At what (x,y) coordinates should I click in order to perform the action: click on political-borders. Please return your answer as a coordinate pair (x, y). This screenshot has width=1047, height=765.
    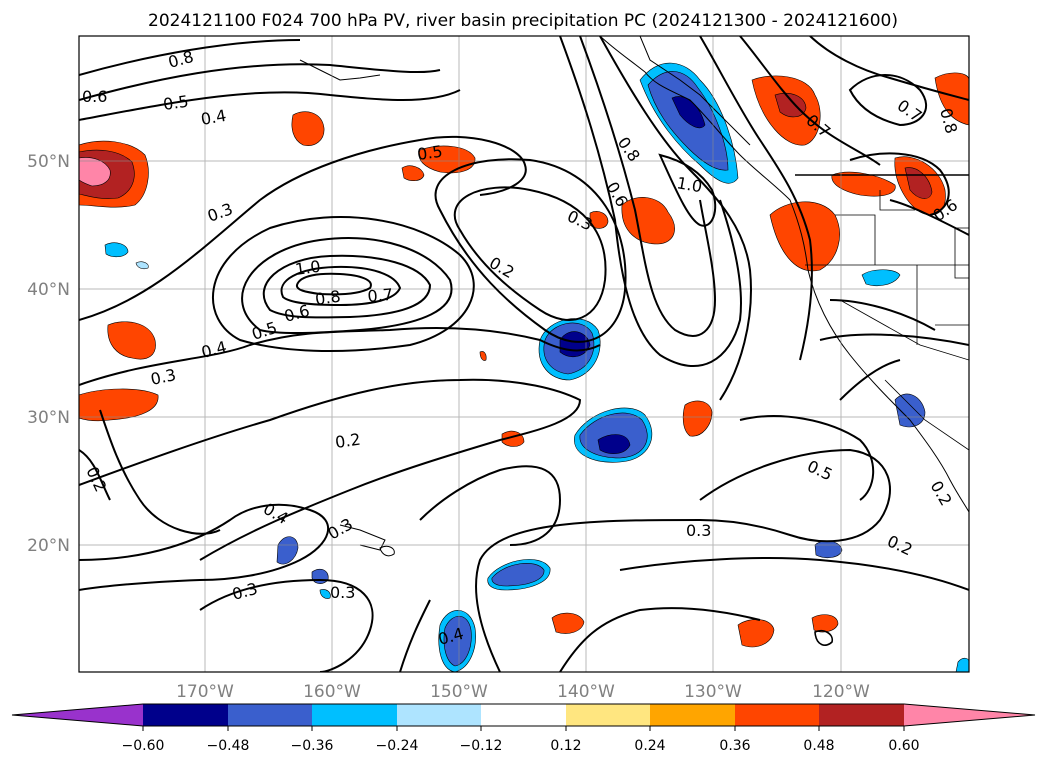
    Looking at the image, I should click on (882, 312).